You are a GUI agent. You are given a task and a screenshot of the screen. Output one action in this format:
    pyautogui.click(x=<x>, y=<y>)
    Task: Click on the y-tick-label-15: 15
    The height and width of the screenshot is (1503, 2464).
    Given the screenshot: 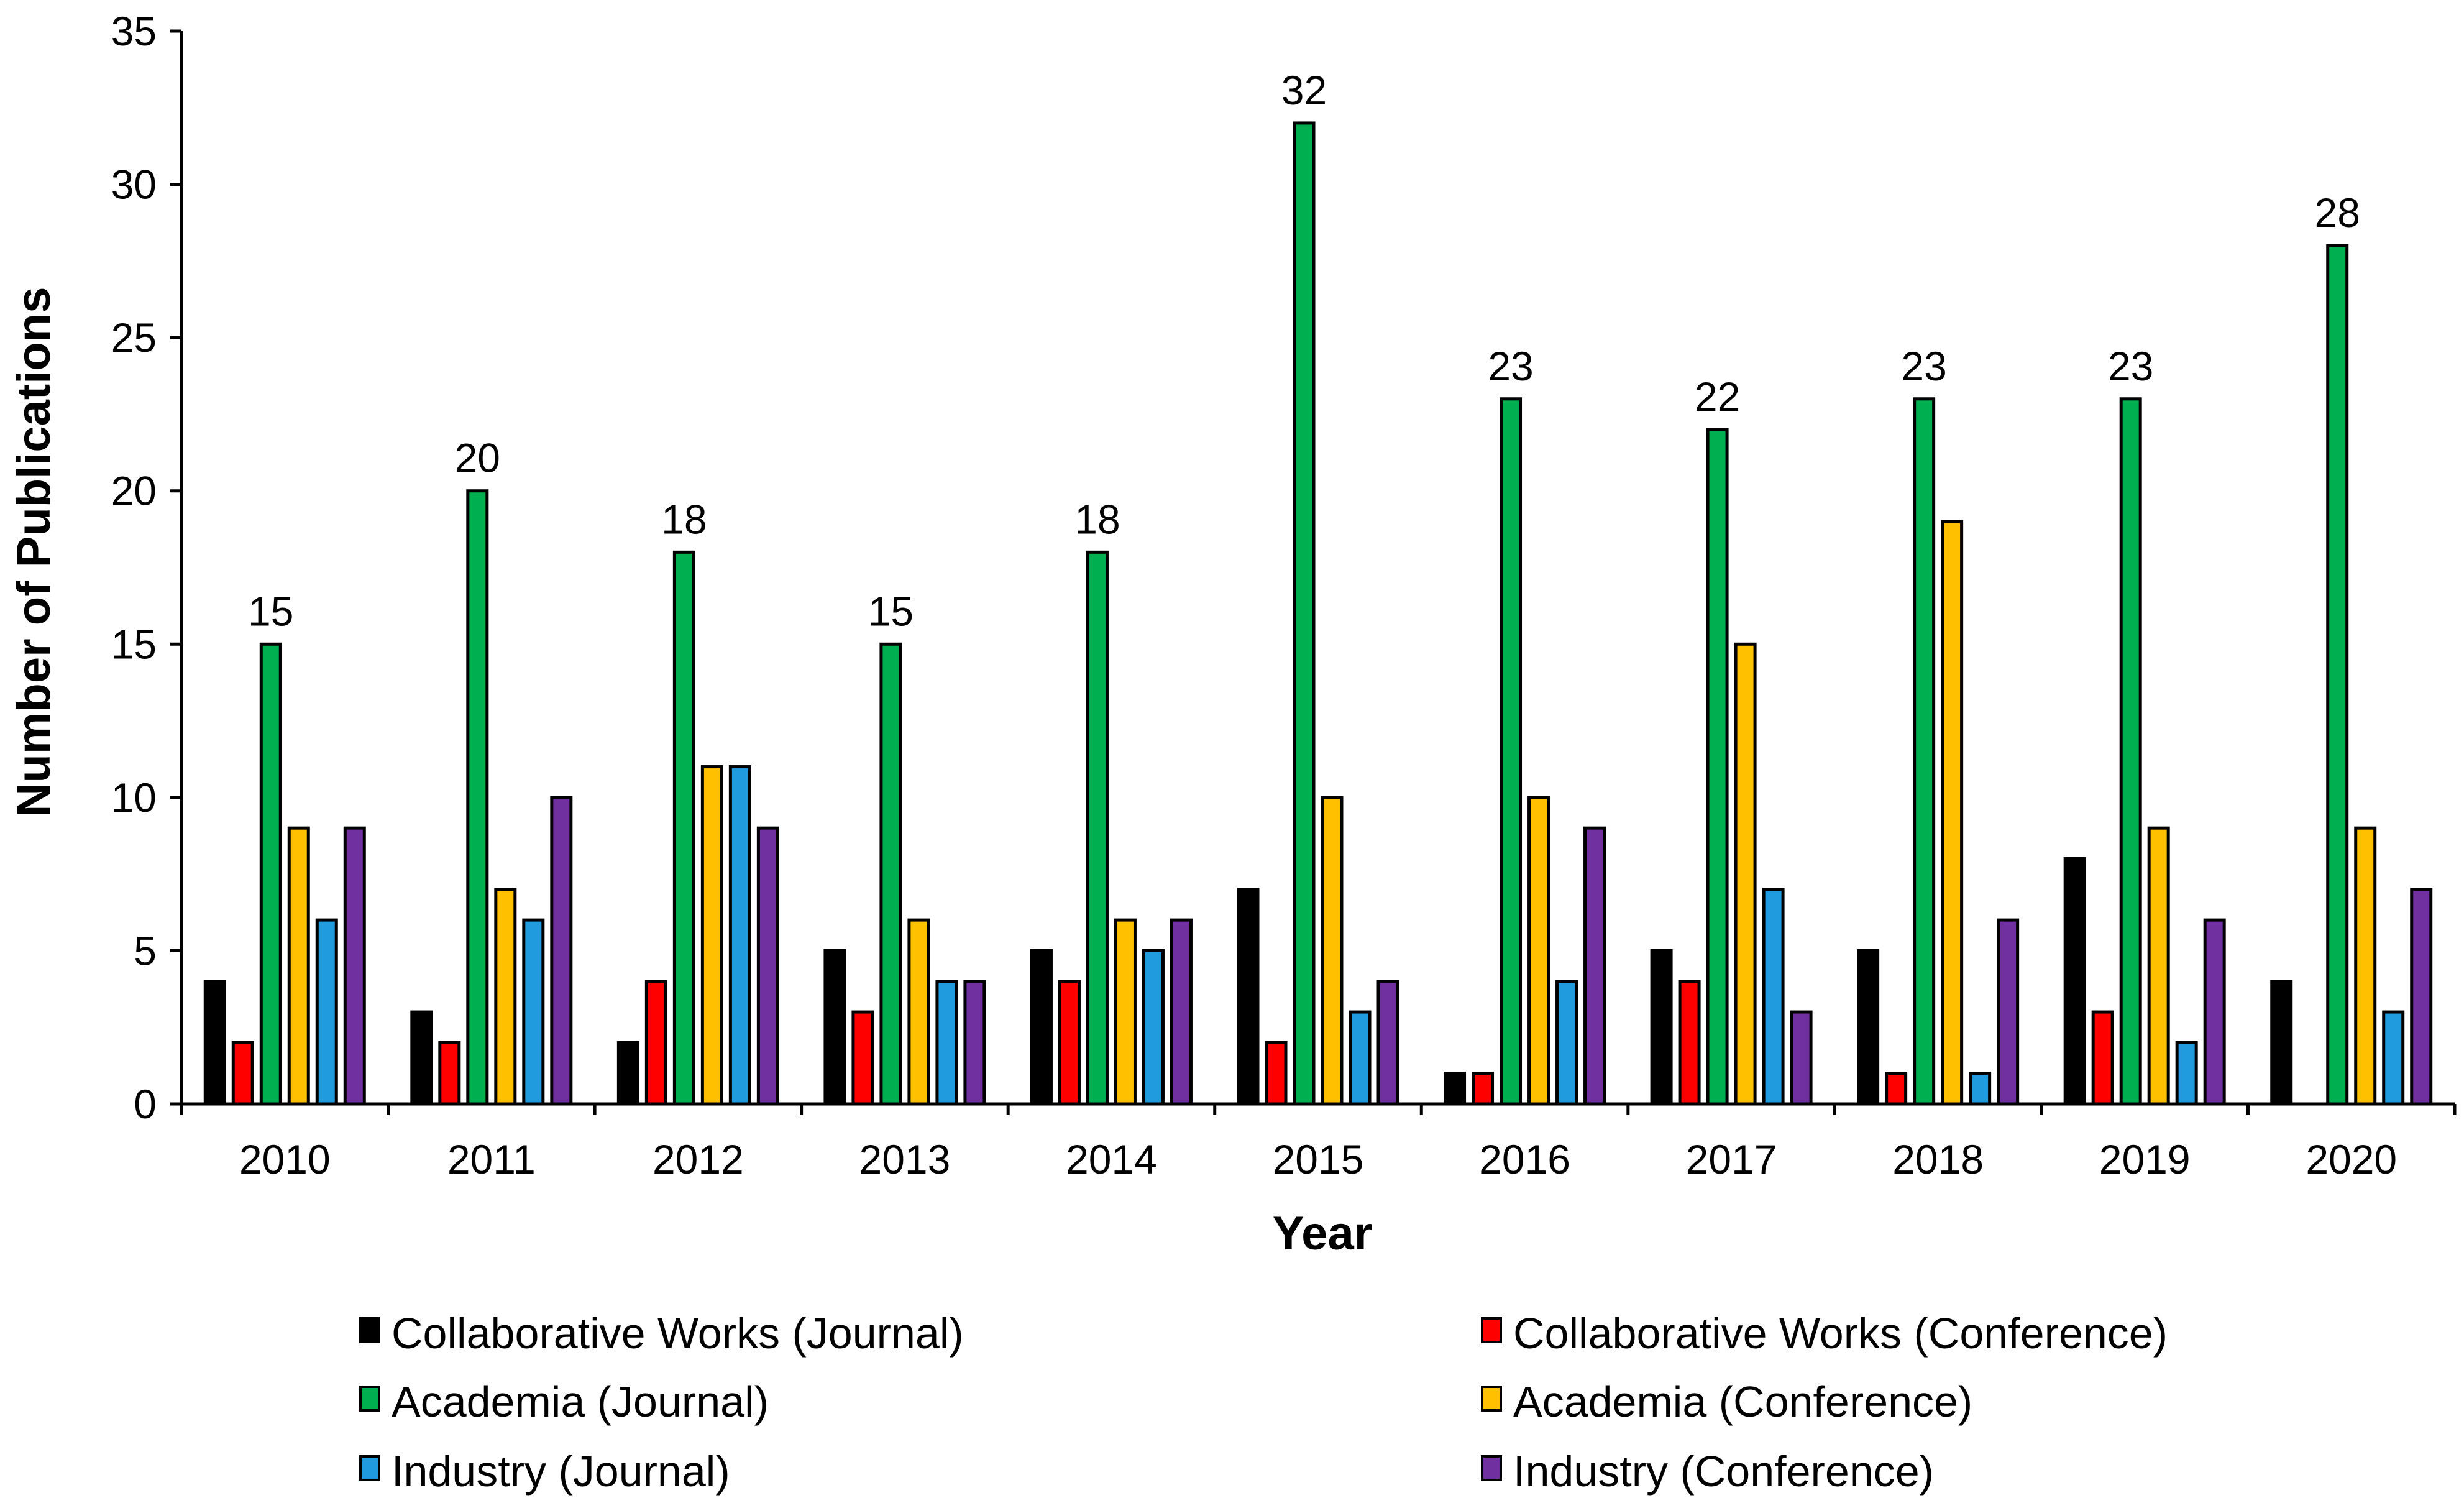 What is the action you would take?
    pyautogui.click(x=134, y=644)
    